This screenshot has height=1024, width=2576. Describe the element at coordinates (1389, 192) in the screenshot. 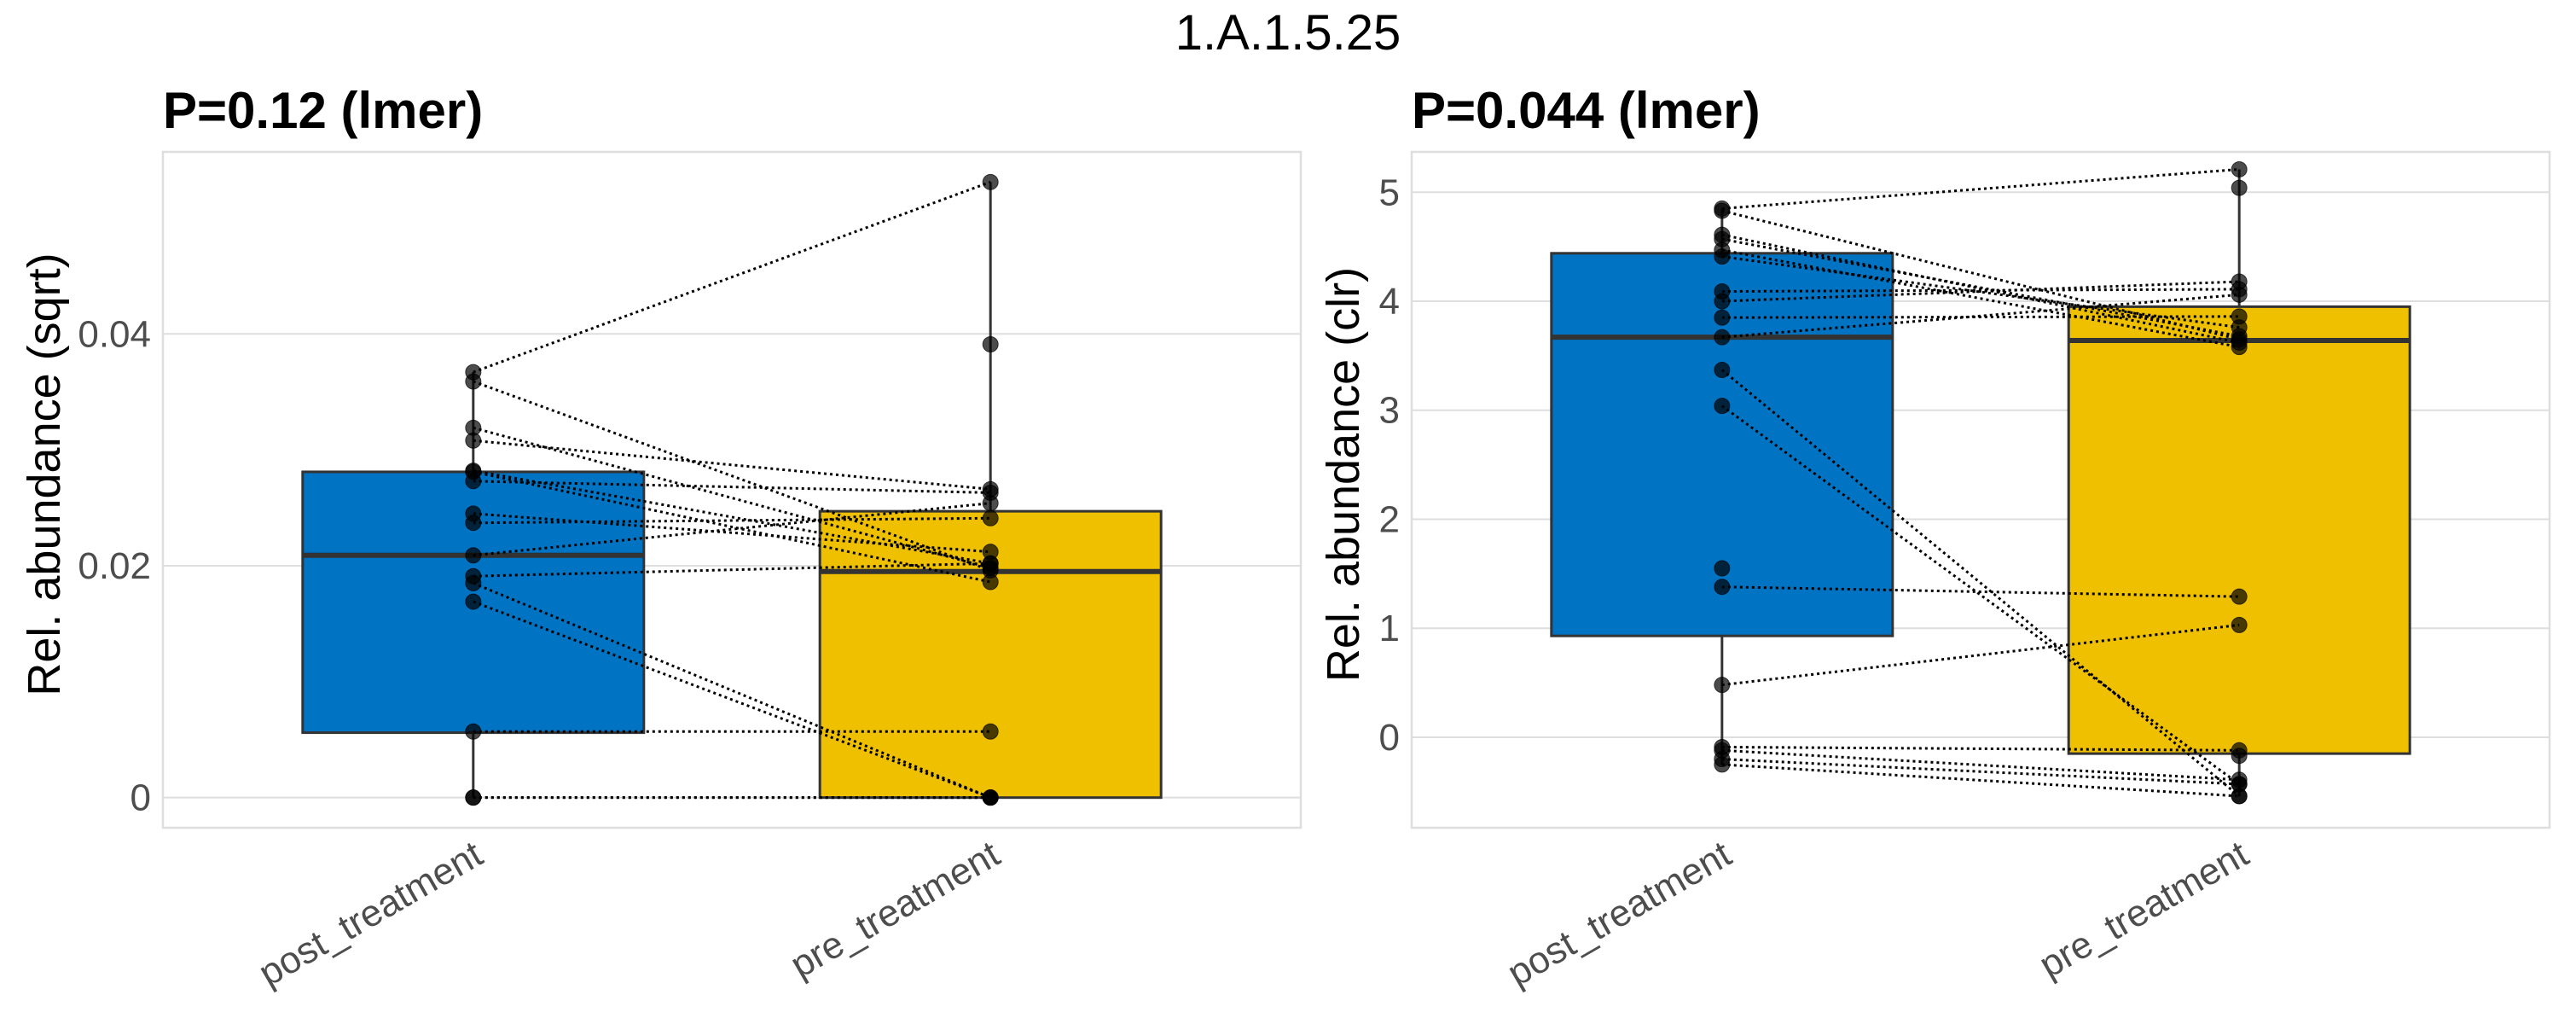

I see `y-tick-label: 5` at that location.